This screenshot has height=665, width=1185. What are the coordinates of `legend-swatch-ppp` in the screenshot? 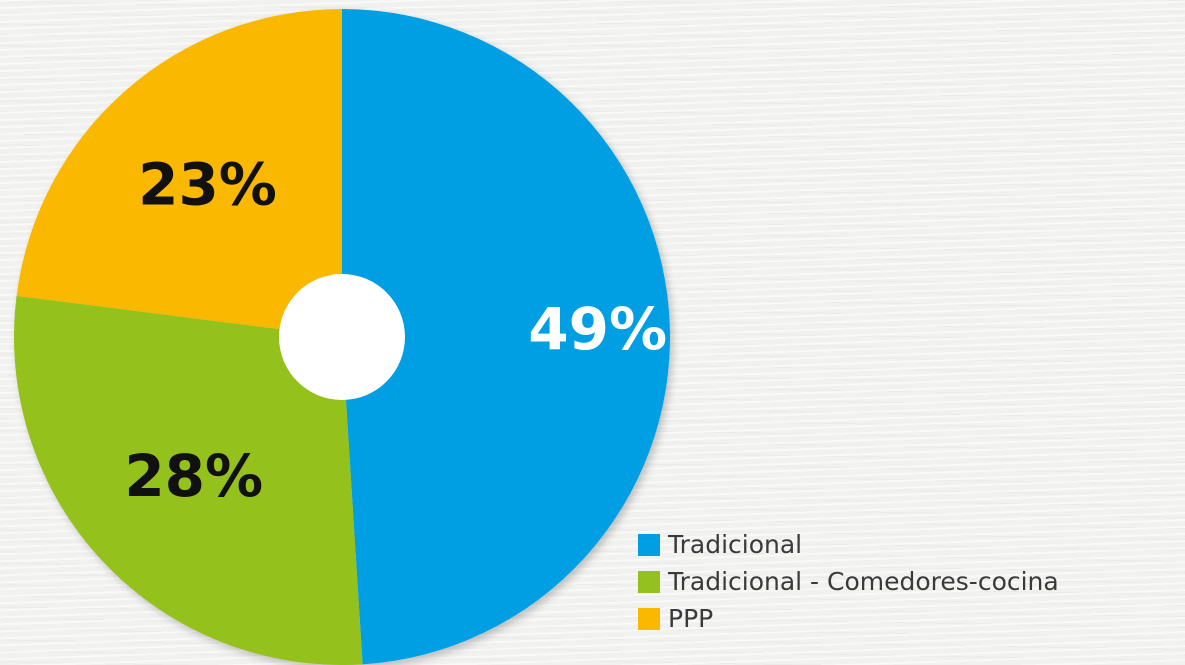 It's located at (649, 618).